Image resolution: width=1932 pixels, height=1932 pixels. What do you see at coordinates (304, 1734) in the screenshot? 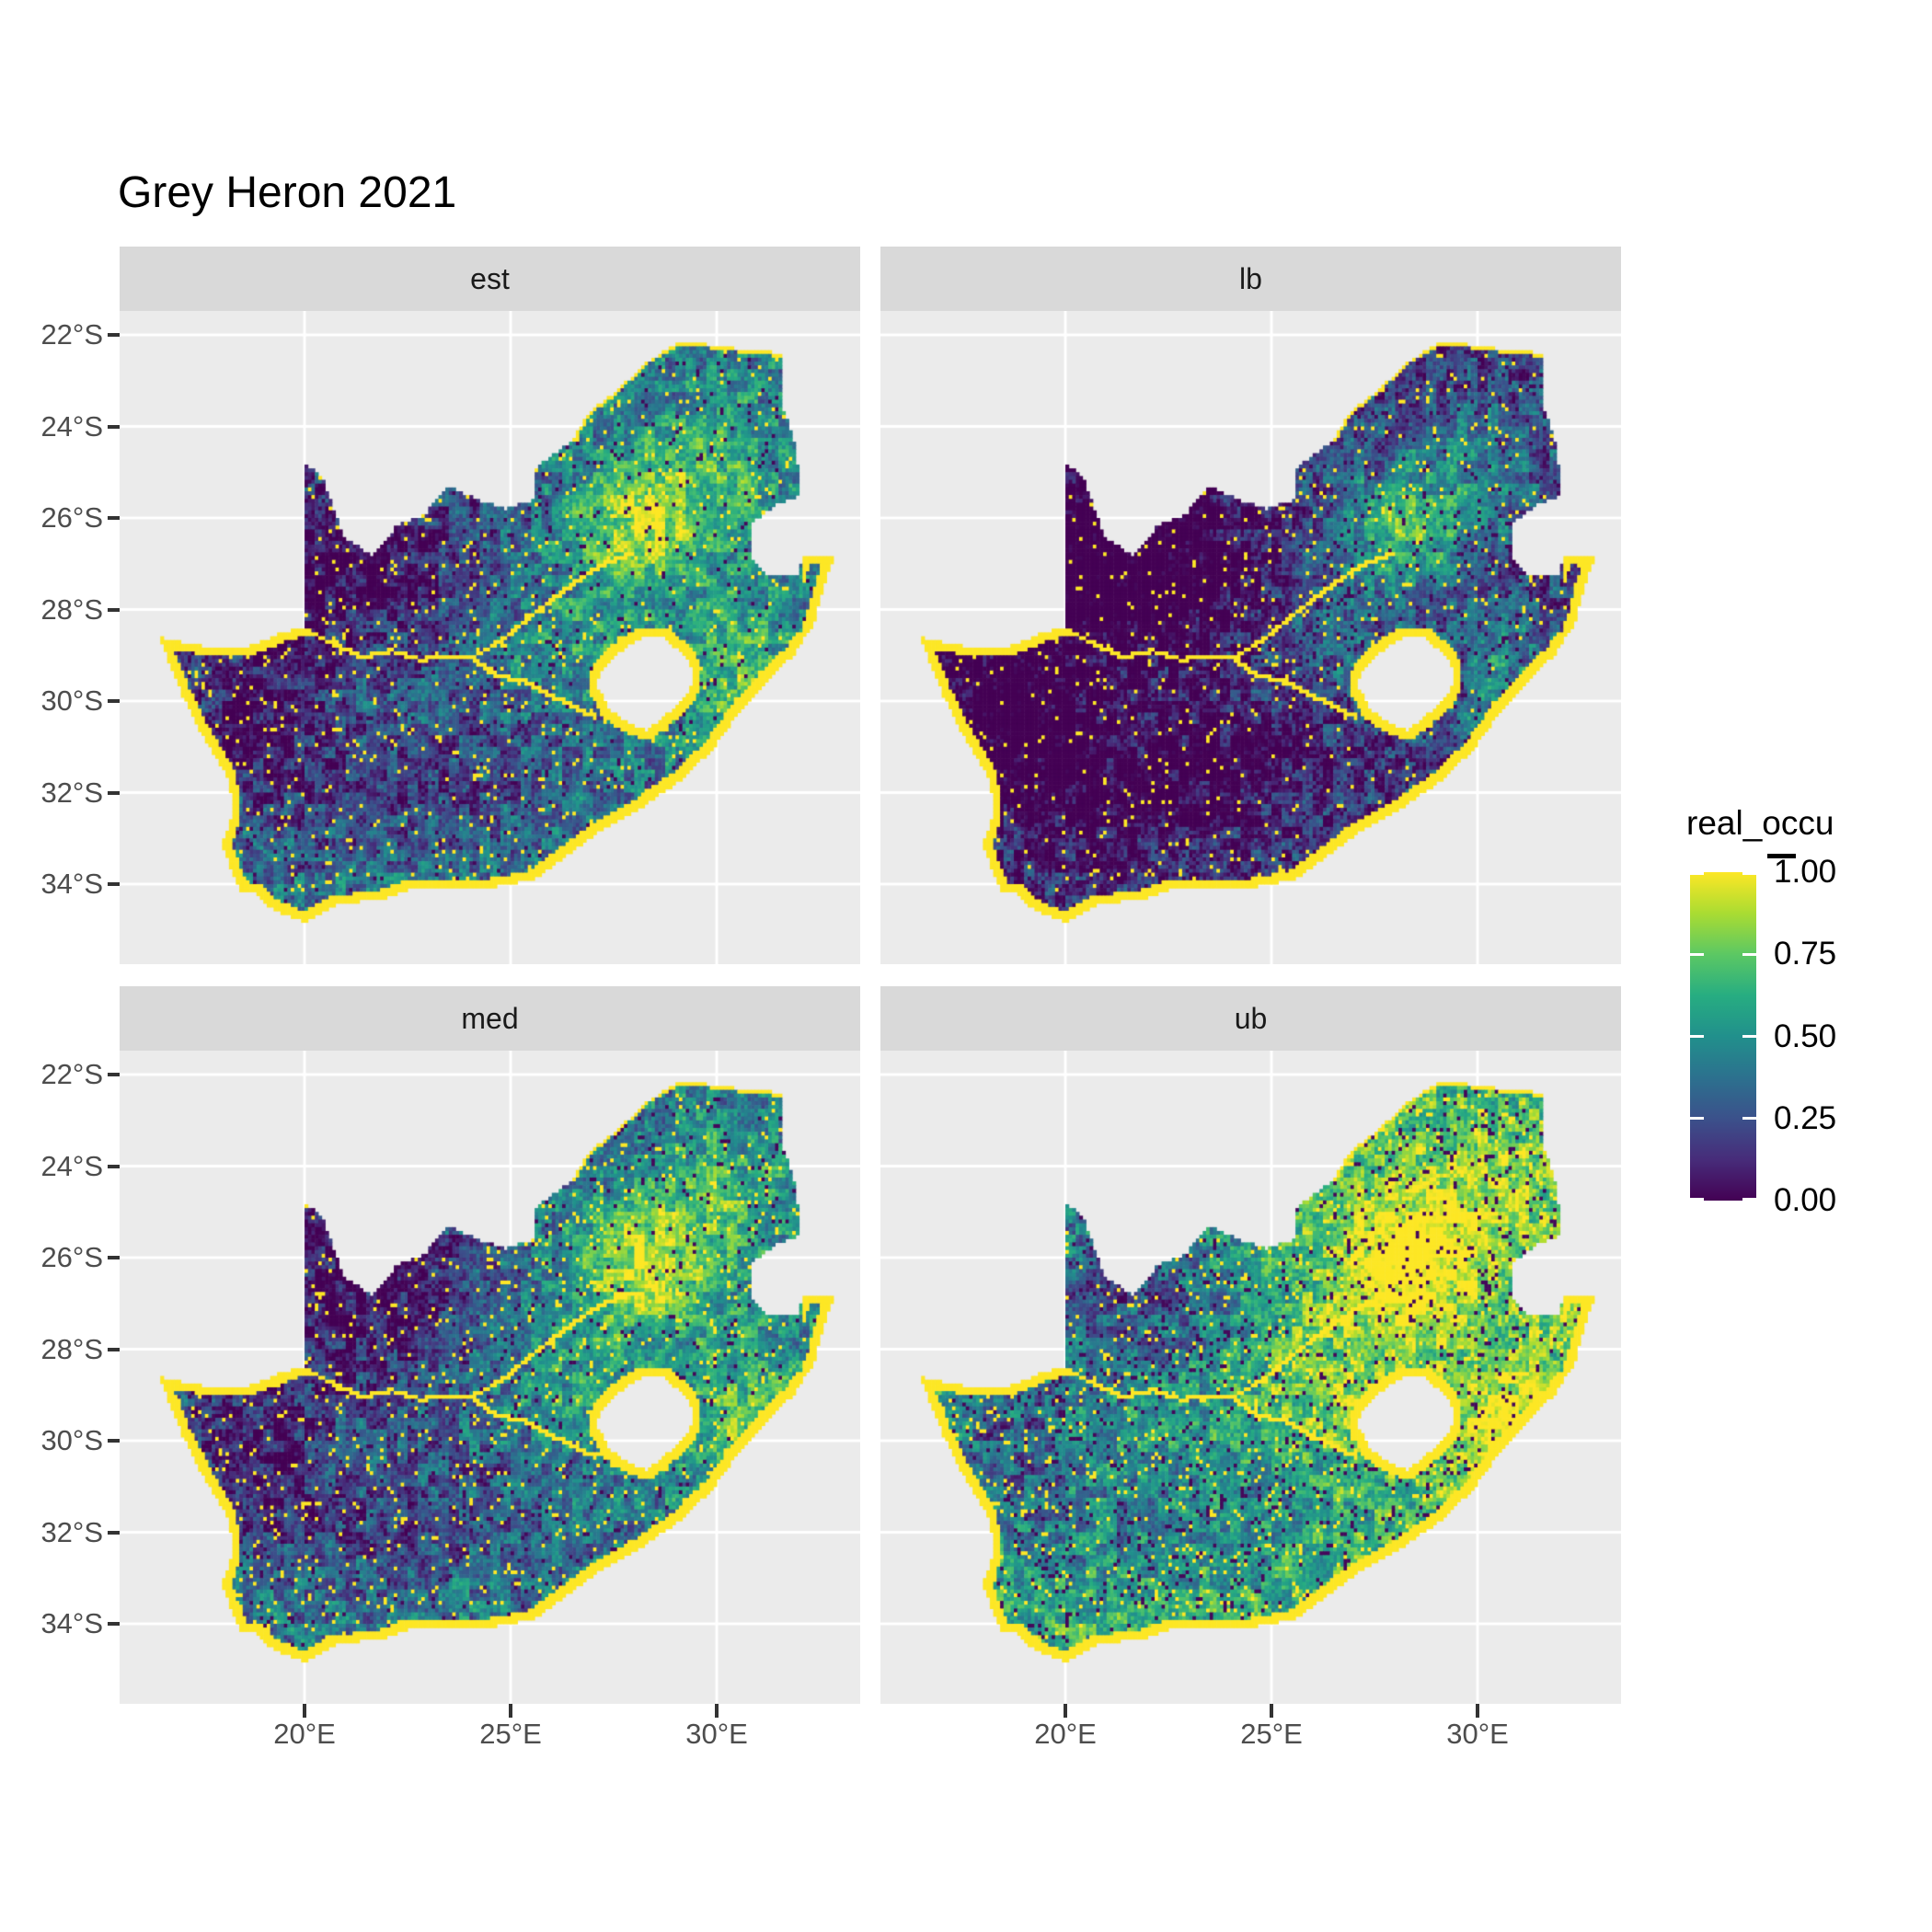
I see `x-axis-label-col1: 20°E` at bounding box center [304, 1734].